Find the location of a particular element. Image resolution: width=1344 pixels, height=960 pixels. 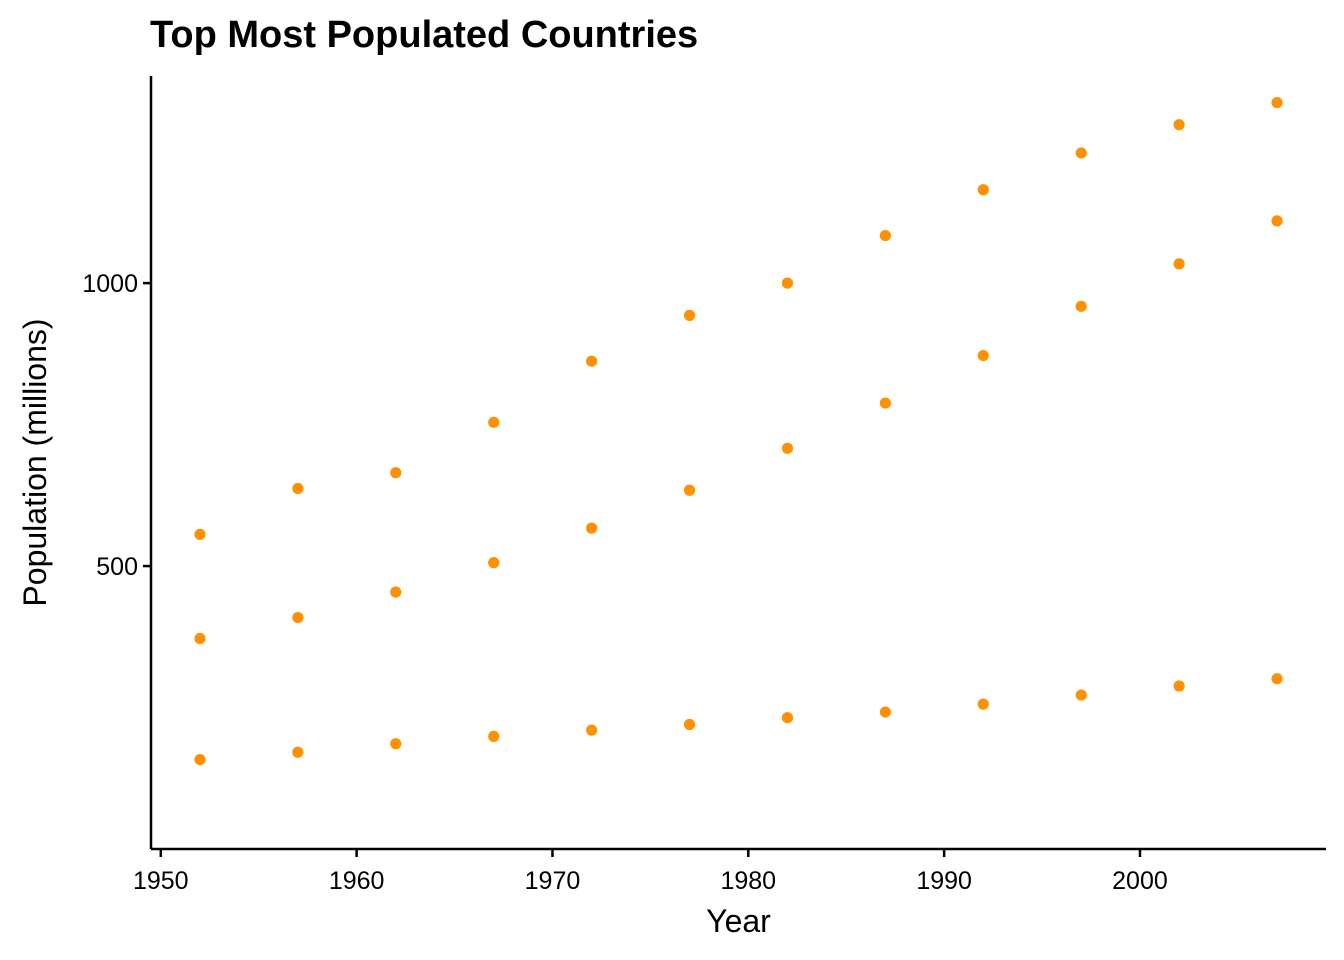

y-tick-label: 1000 is located at coordinates (110, 284).